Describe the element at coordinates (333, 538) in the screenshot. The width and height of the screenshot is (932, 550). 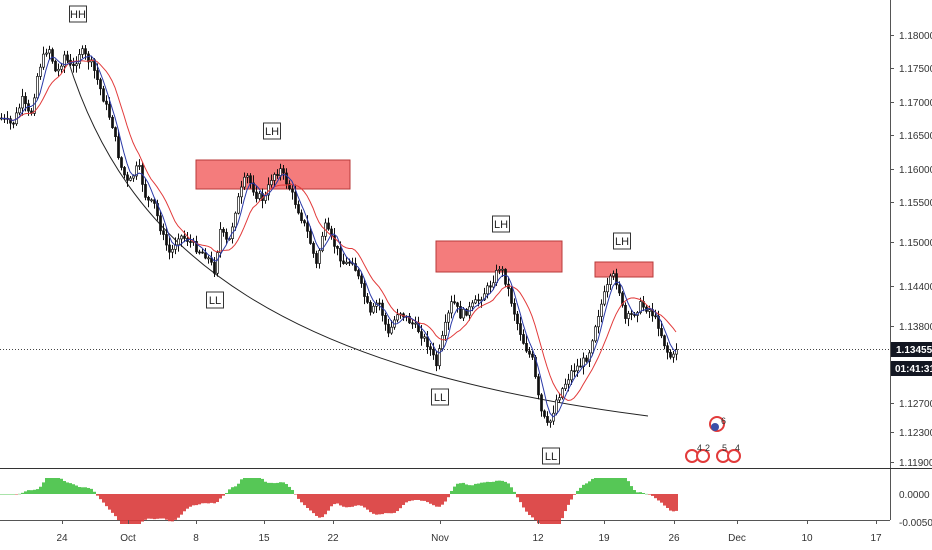
I see `time-tick-label: 22` at that location.